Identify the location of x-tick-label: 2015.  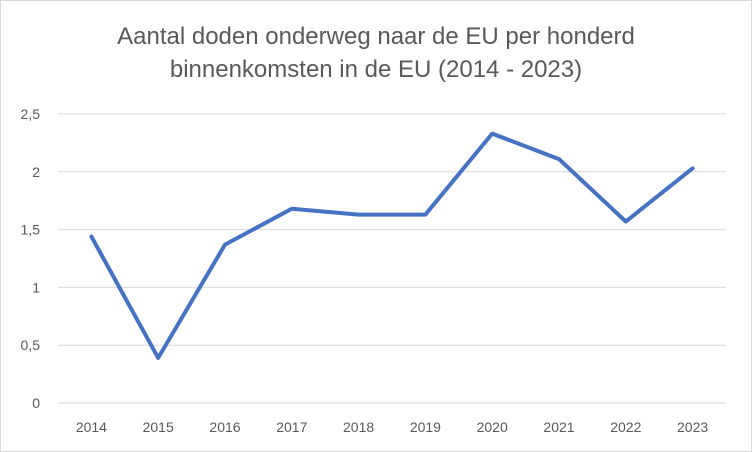
(158, 427).